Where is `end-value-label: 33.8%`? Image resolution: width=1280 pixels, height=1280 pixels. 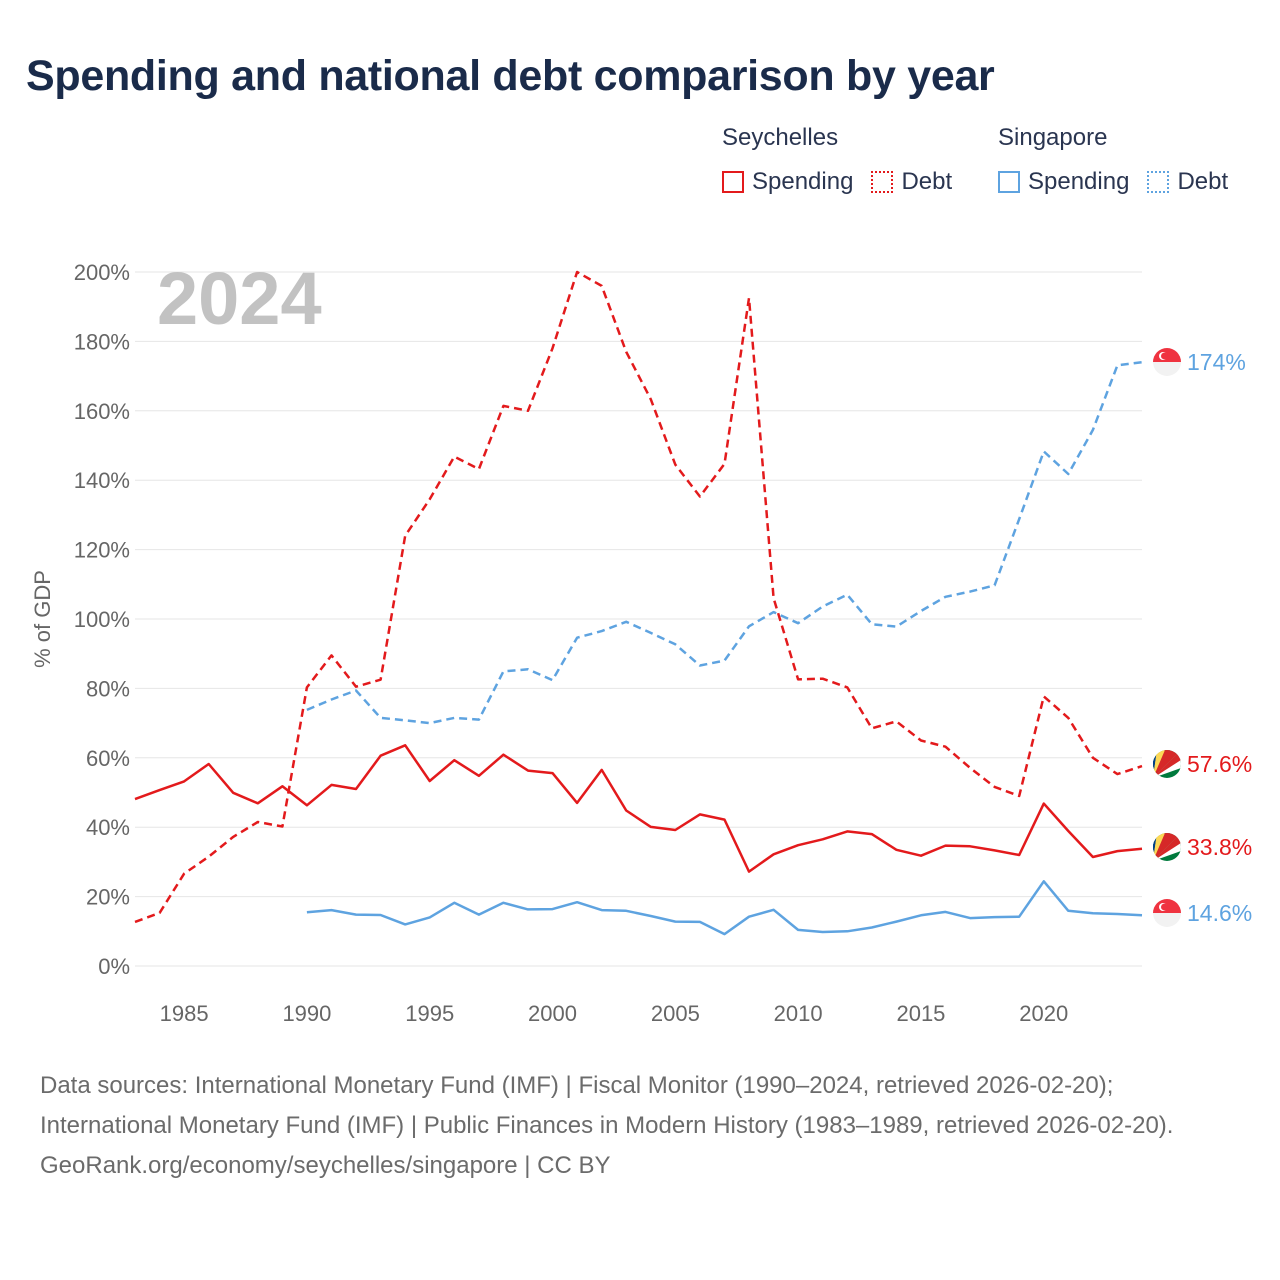 end-value-label: 33.8% is located at coordinates (1219, 847).